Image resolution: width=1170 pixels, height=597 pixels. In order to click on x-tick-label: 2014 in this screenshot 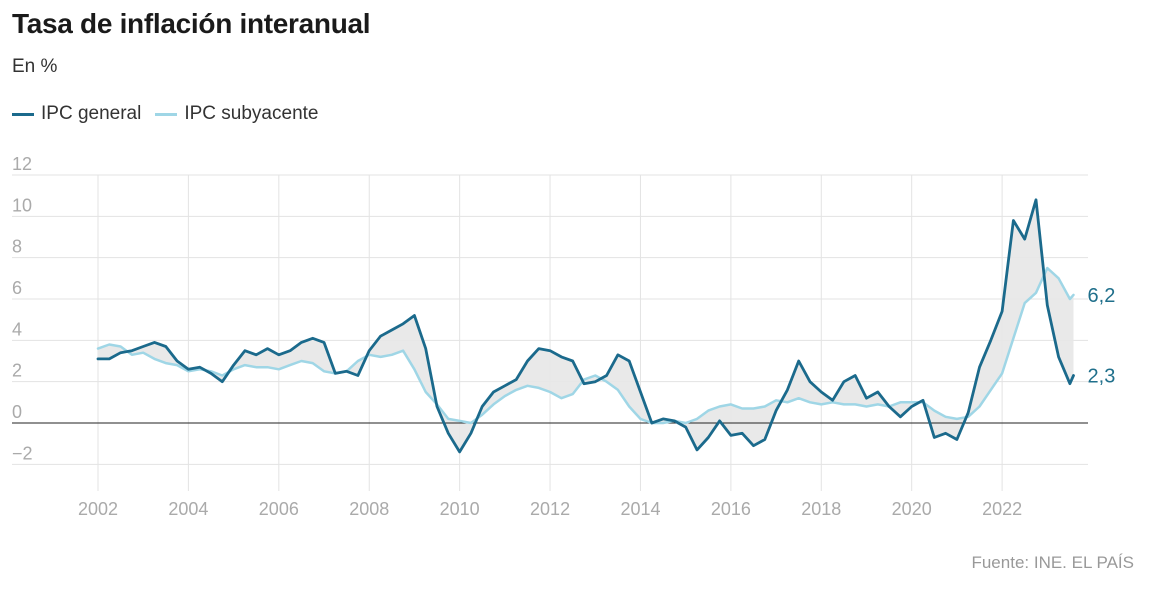, I will do `click(640, 509)`.